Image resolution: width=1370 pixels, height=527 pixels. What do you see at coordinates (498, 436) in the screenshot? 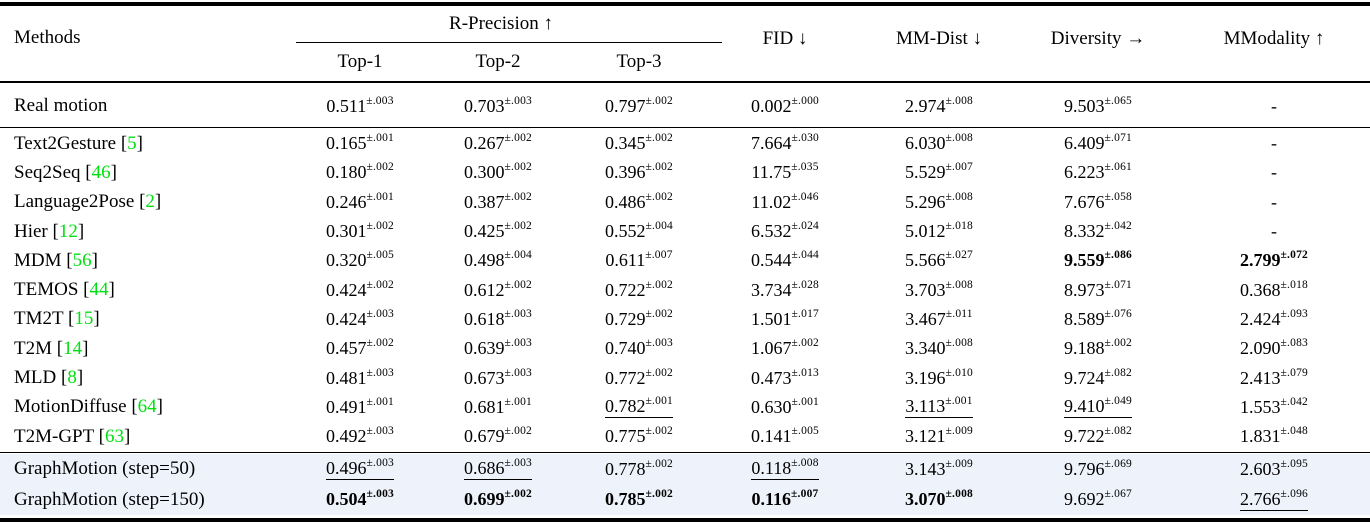
I see `metric-value: 0.679±.002` at bounding box center [498, 436].